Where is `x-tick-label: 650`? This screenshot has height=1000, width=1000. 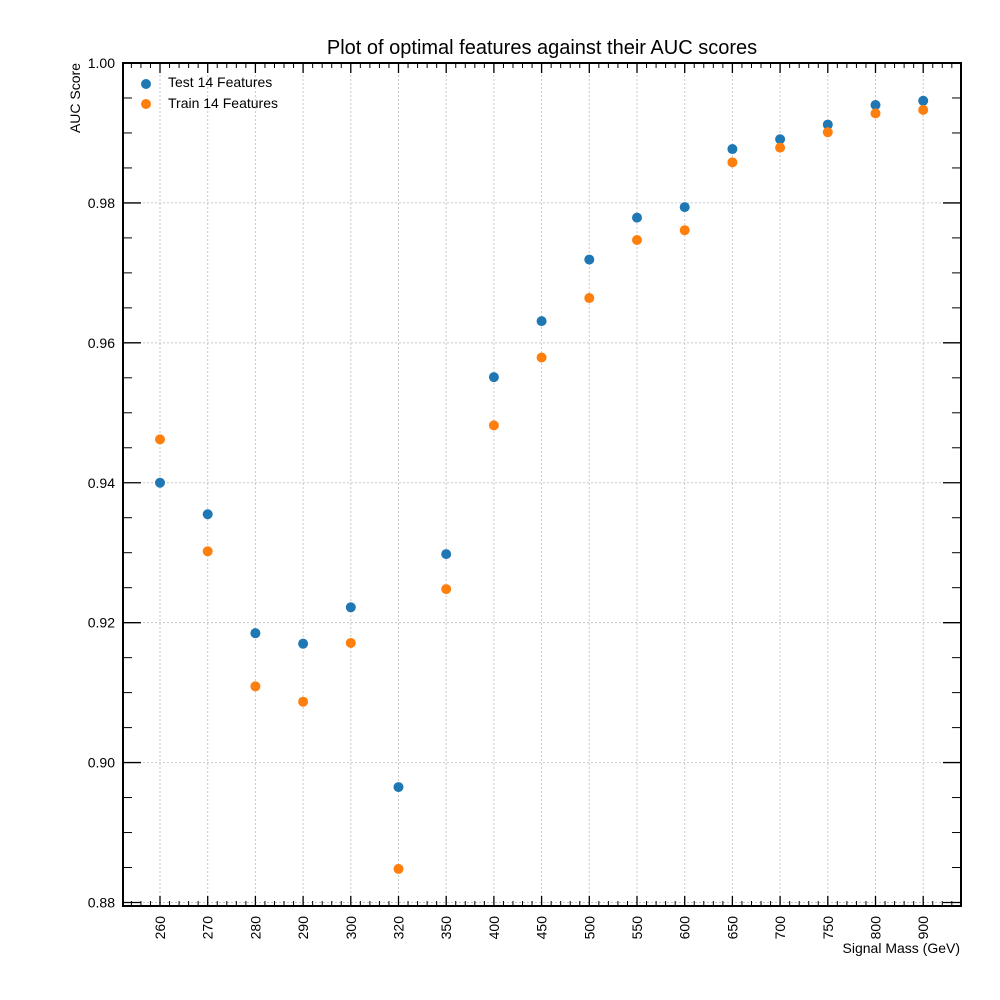
x-tick-label: 650 is located at coordinates (732, 928).